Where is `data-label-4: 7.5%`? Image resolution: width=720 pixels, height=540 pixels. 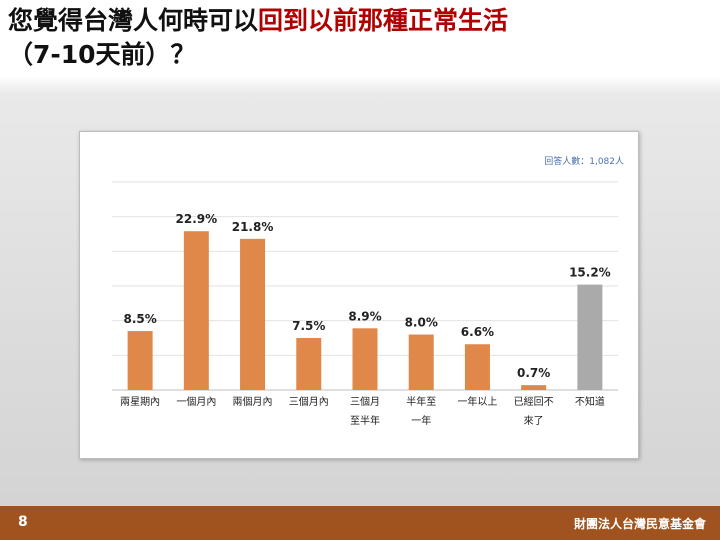
data-label-4: 7.5% is located at coordinates (308, 326).